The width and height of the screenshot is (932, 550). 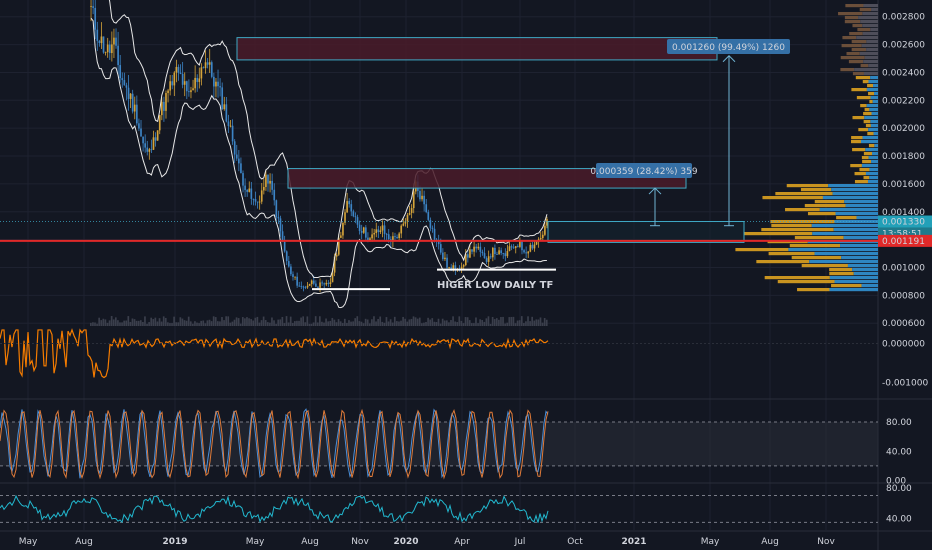 What do you see at coordinates (905, 231) in the screenshot?
I see `price-badges: 0.001330 13:58:510.001191` at bounding box center [905, 231].